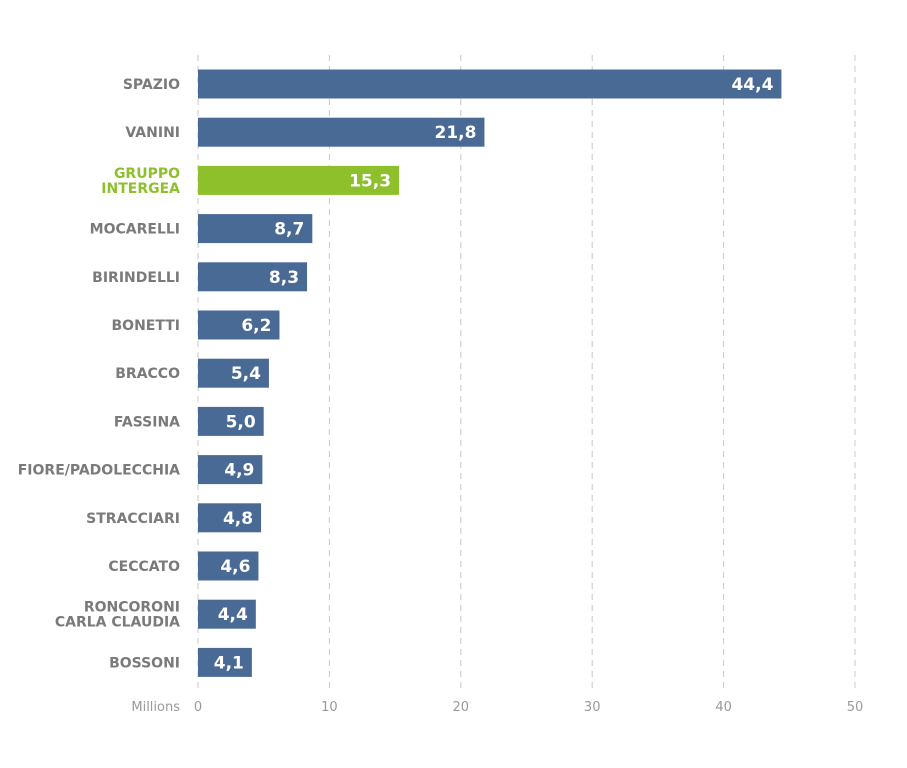 The height and width of the screenshot is (768, 907). I want to click on x-tick-label: 0, so click(198, 707).